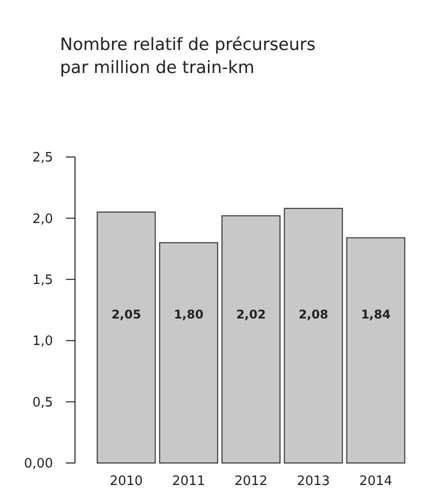 Image resolution: width=426 pixels, height=495 pixels. Describe the element at coordinates (42, 158) in the screenshot. I see `y-tick-label: 2,5` at that location.